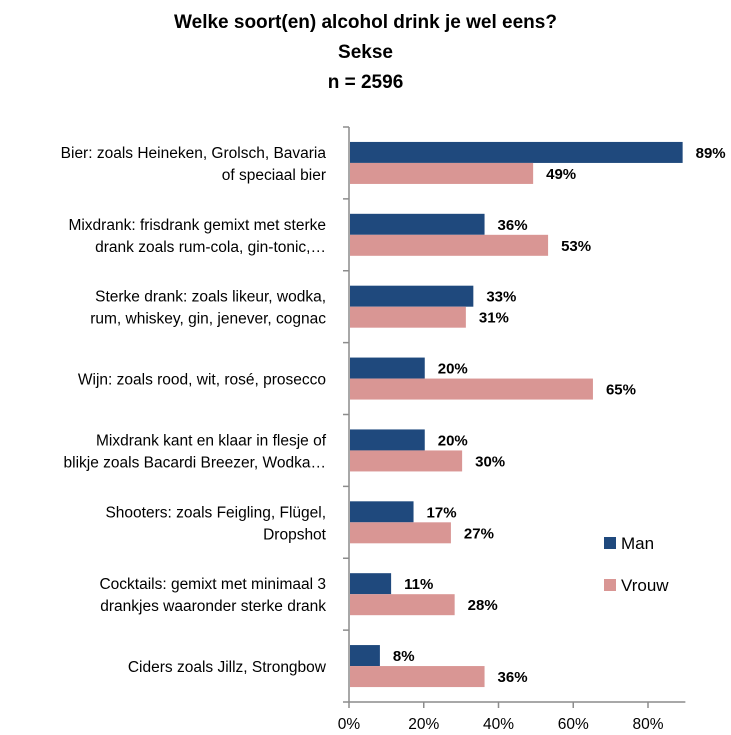  Describe the element at coordinates (483, 605) in the screenshot. I see `data-label: 28%` at that location.